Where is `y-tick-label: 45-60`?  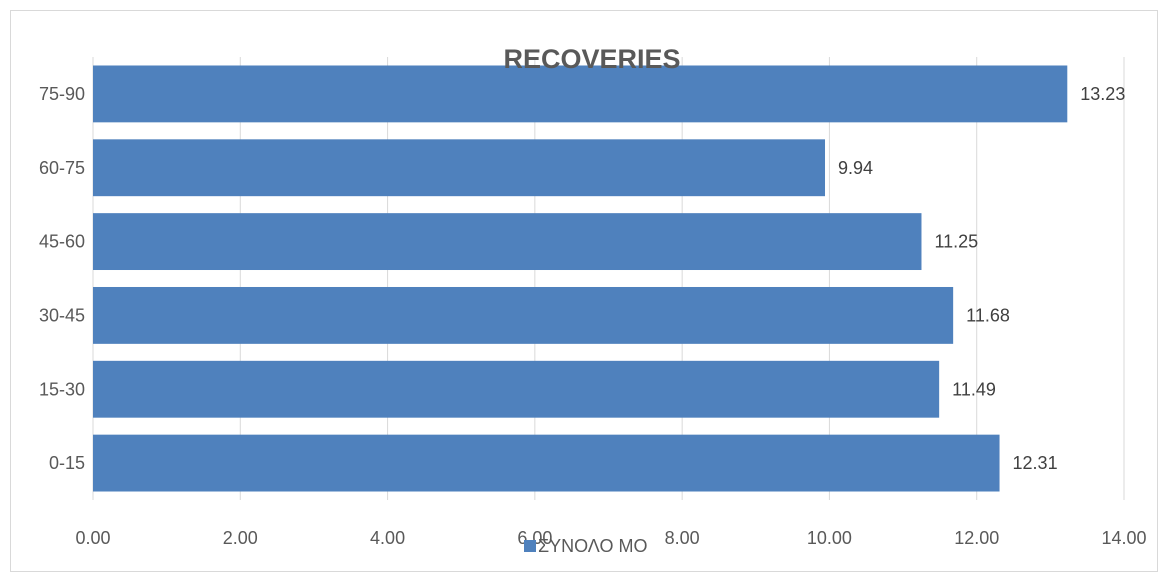
y-tick-label: 45-60 is located at coordinates (62, 242).